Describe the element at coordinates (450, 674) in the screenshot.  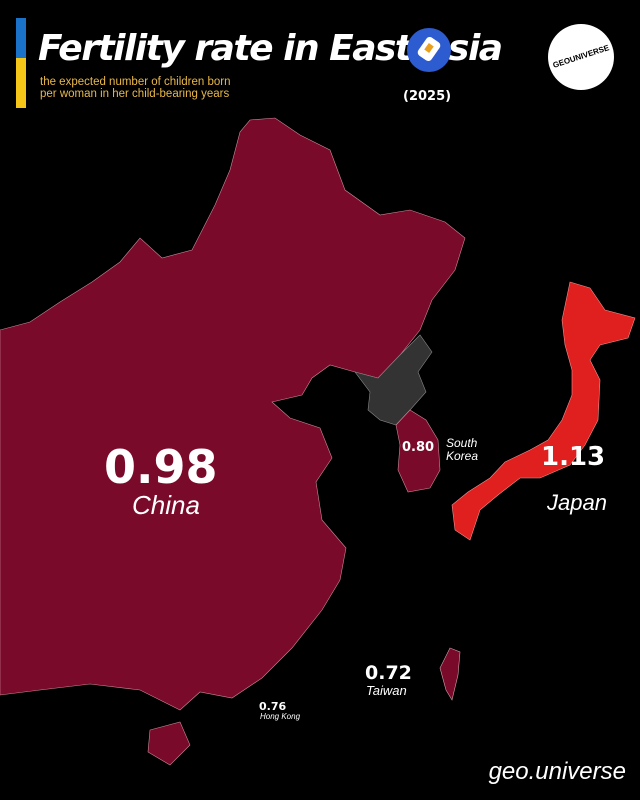
I see `region-taiwan` at that location.